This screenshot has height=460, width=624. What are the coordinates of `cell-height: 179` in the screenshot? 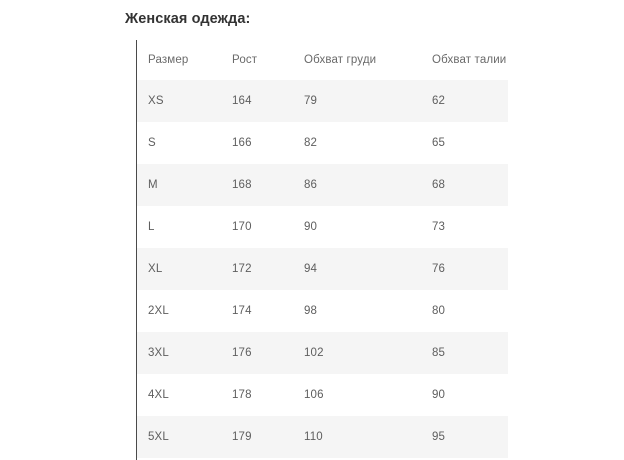 It's located at (257, 437).